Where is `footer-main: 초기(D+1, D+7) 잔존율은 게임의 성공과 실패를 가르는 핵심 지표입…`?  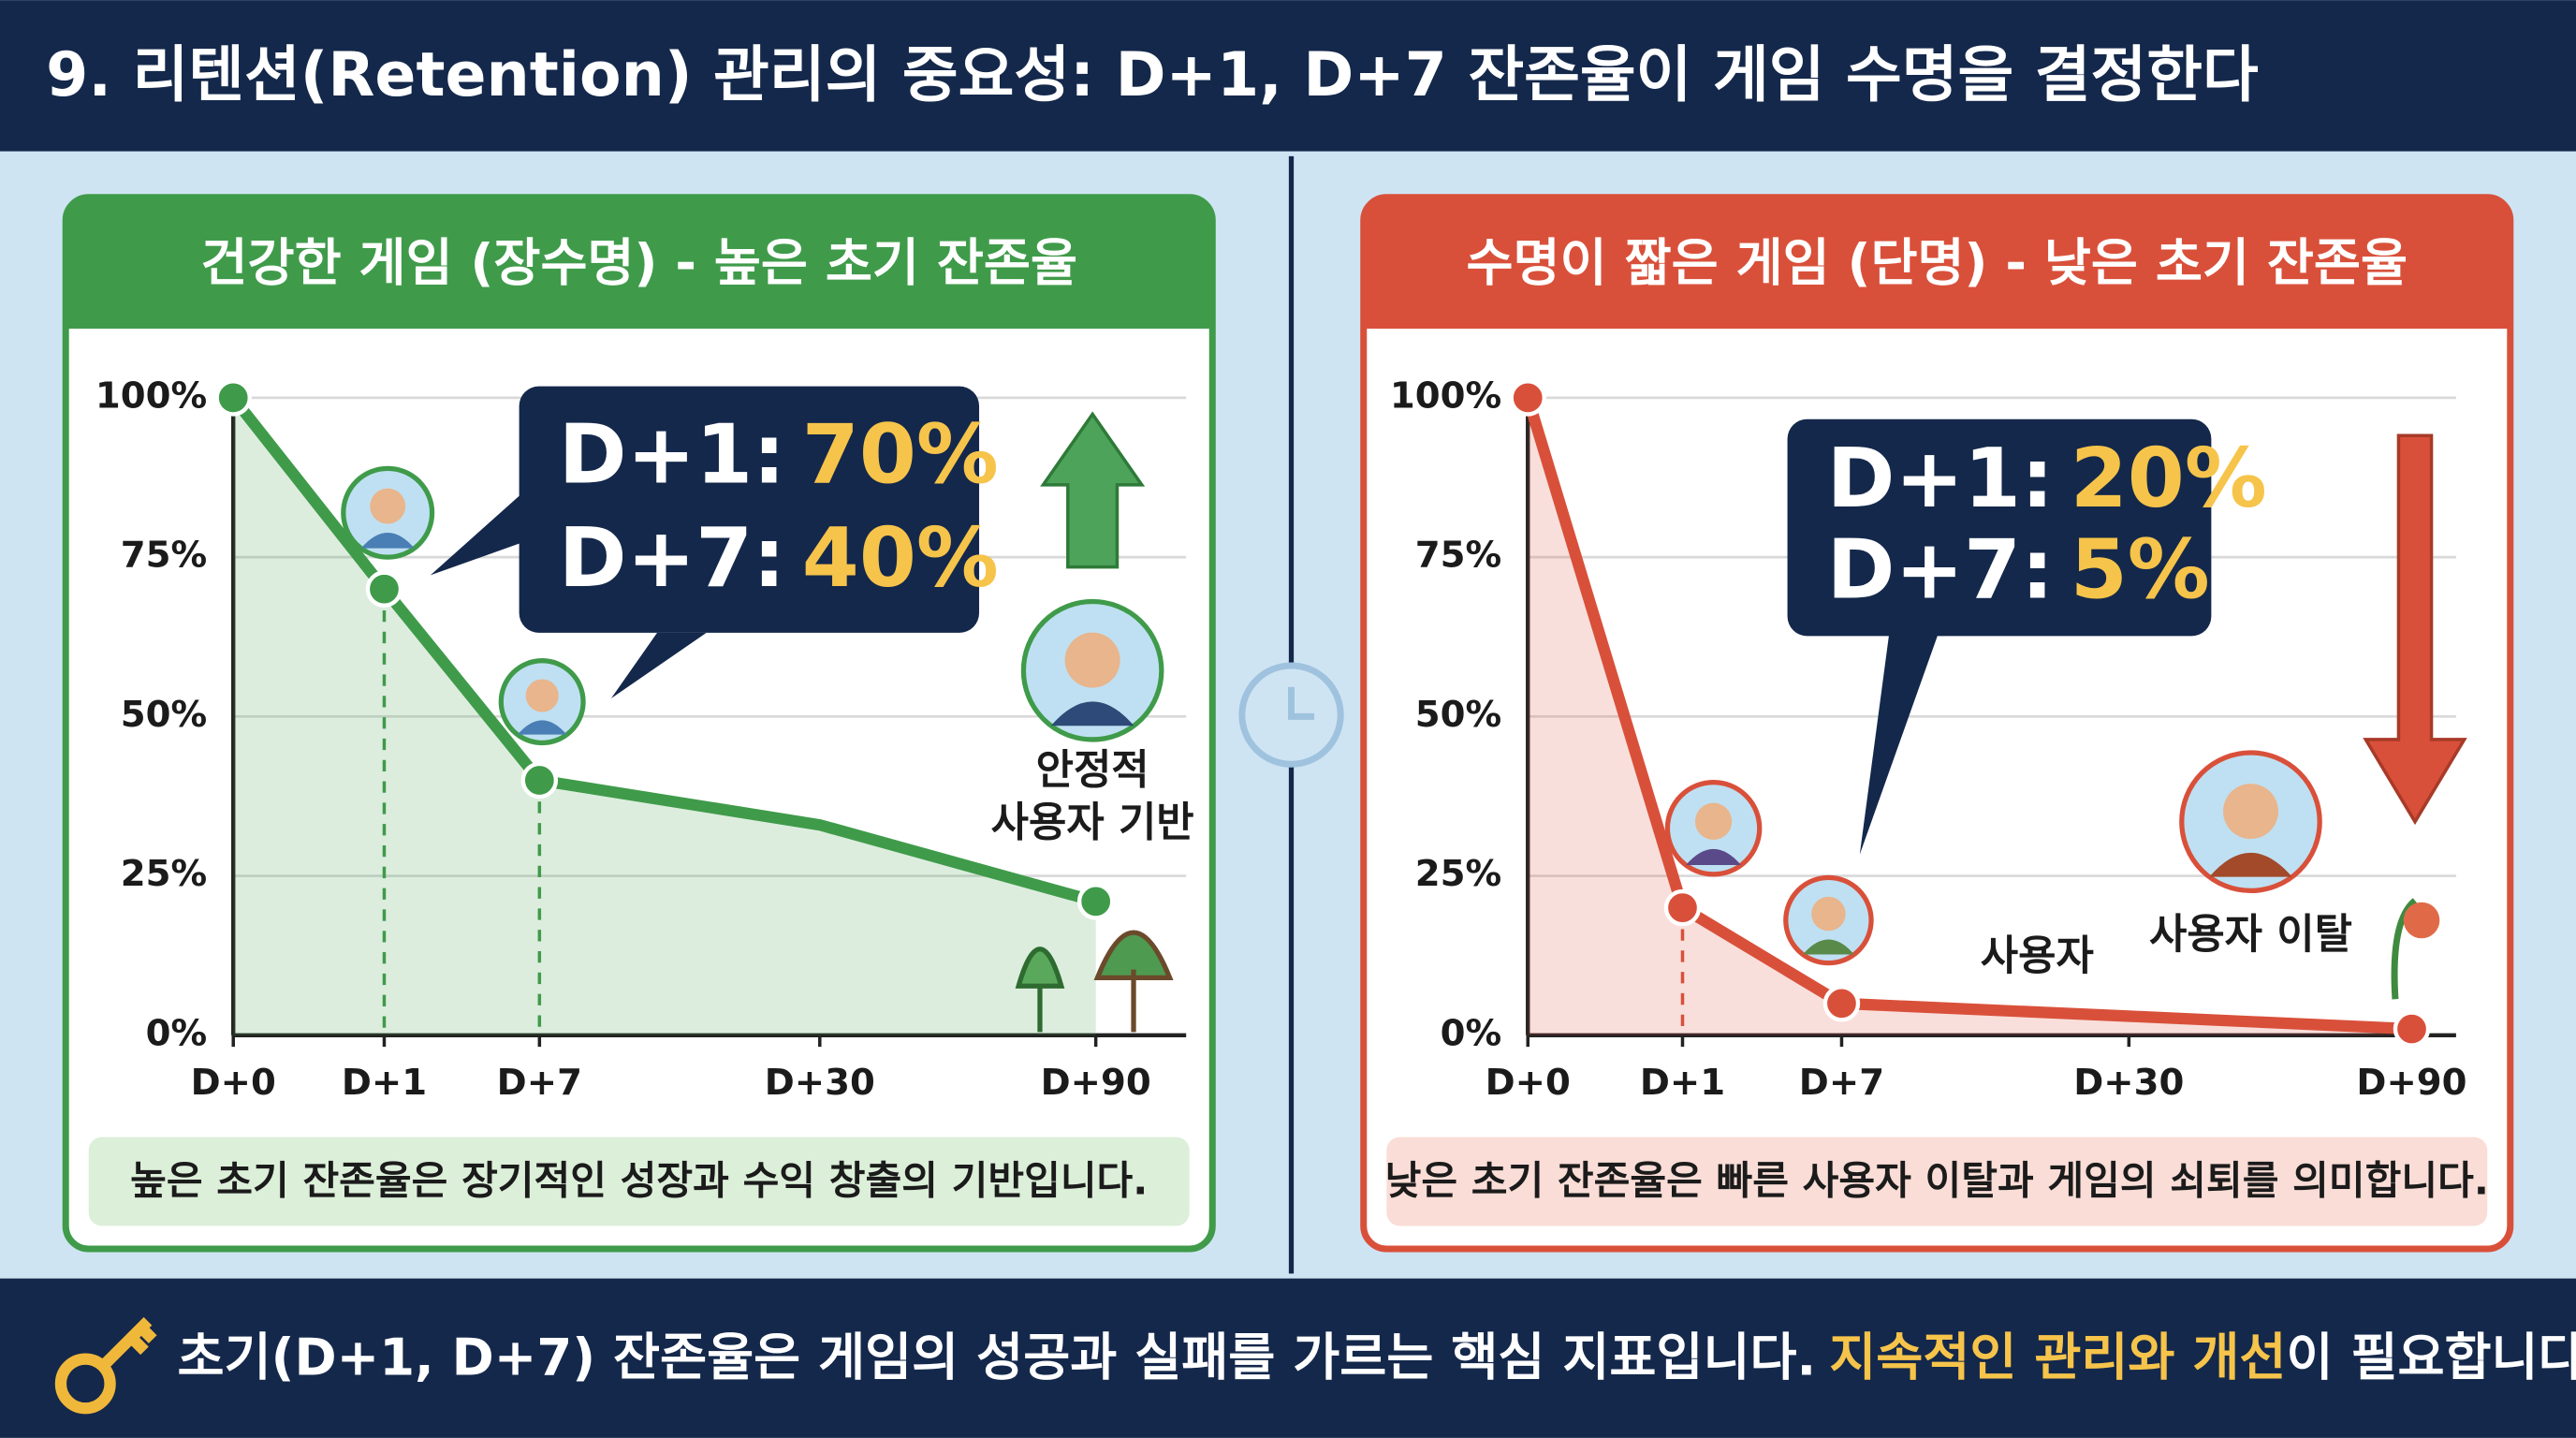
footer-main: 초기(D+1, D+7) 잔존율은 게임의 성공과 실패를 가르는 핵심 지표입… is located at coordinates (997, 1357).